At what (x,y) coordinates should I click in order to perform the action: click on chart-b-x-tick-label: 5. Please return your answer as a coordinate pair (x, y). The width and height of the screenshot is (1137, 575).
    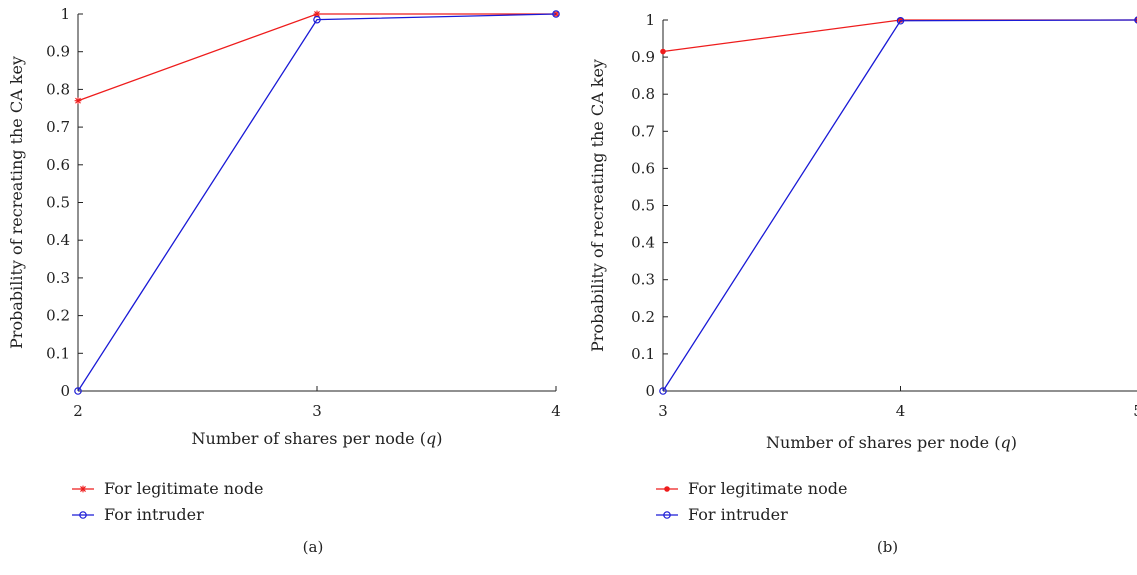
    Looking at the image, I should click on (1135, 411).